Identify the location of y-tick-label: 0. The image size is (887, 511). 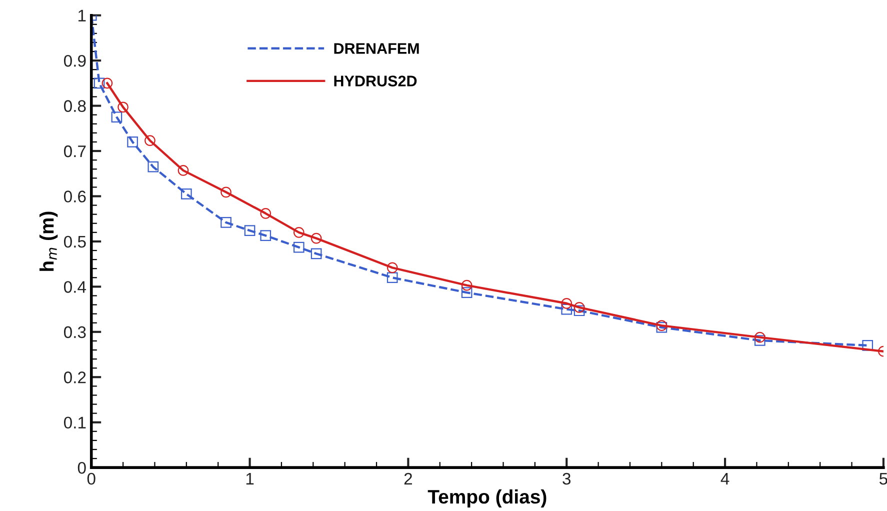
(82, 468).